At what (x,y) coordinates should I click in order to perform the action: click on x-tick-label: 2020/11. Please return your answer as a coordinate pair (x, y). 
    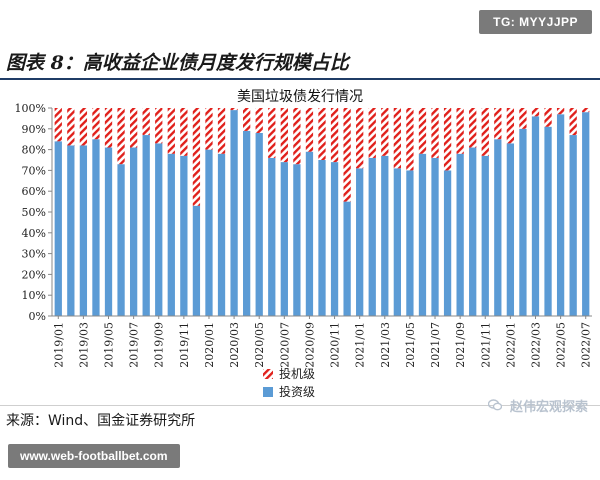
    Looking at the image, I should click on (335, 345).